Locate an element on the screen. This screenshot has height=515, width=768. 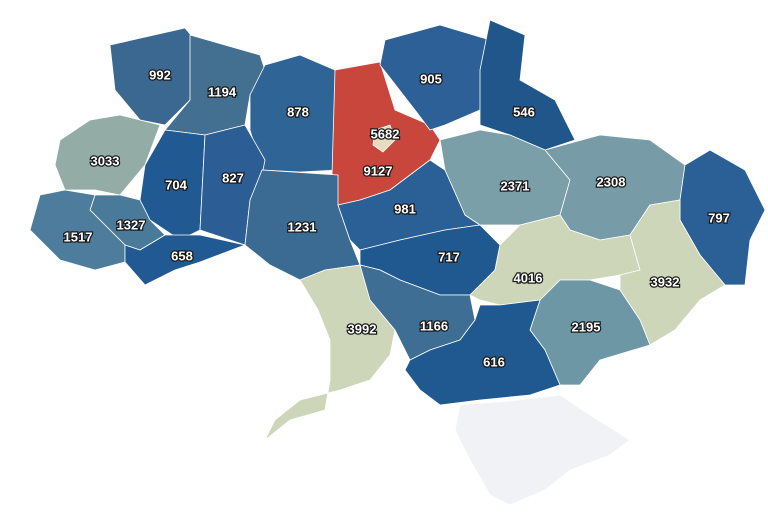
region-label: 717 is located at coordinates (449, 256).